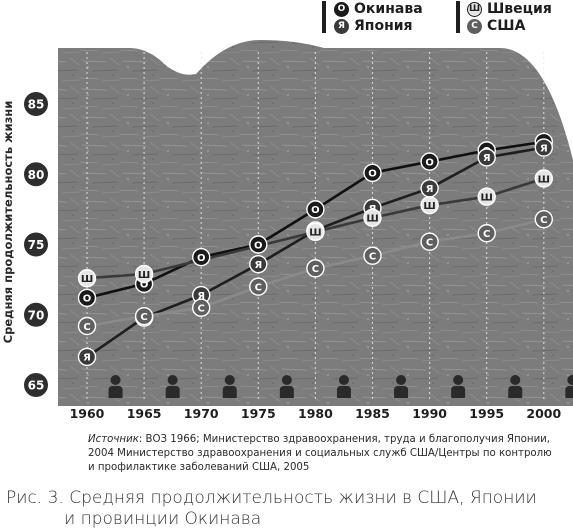 This screenshot has height=532, width=573. I want to click on marker-С-1990: С, so click(429, 241).